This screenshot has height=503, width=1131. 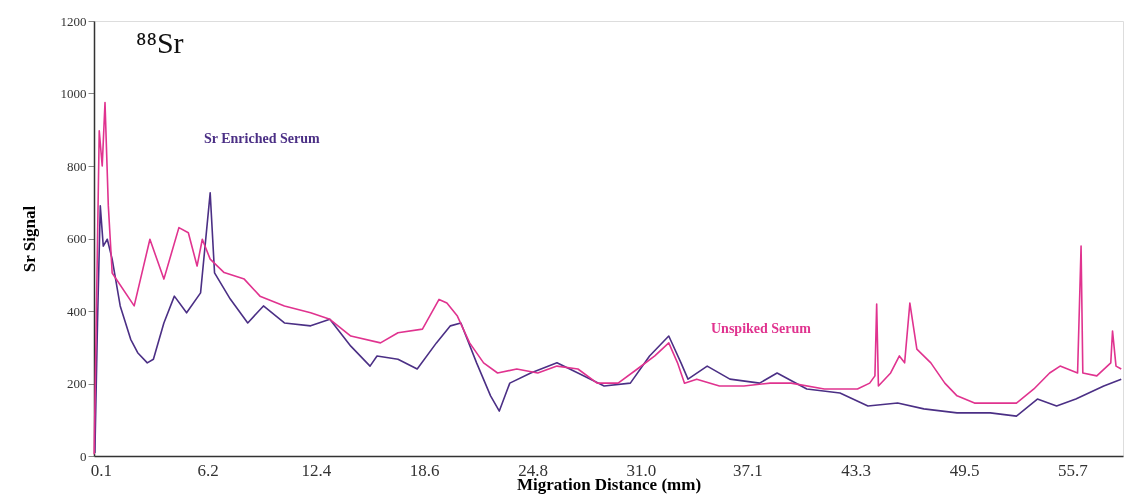 What do you see at coordinates (73, 93) in the screenshot?
I see `y-tick-label: 1000` at bounding box center [73, 93].